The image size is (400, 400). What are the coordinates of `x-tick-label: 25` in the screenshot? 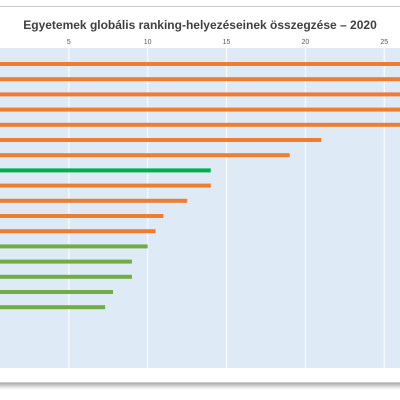 It's located at (384, 42).